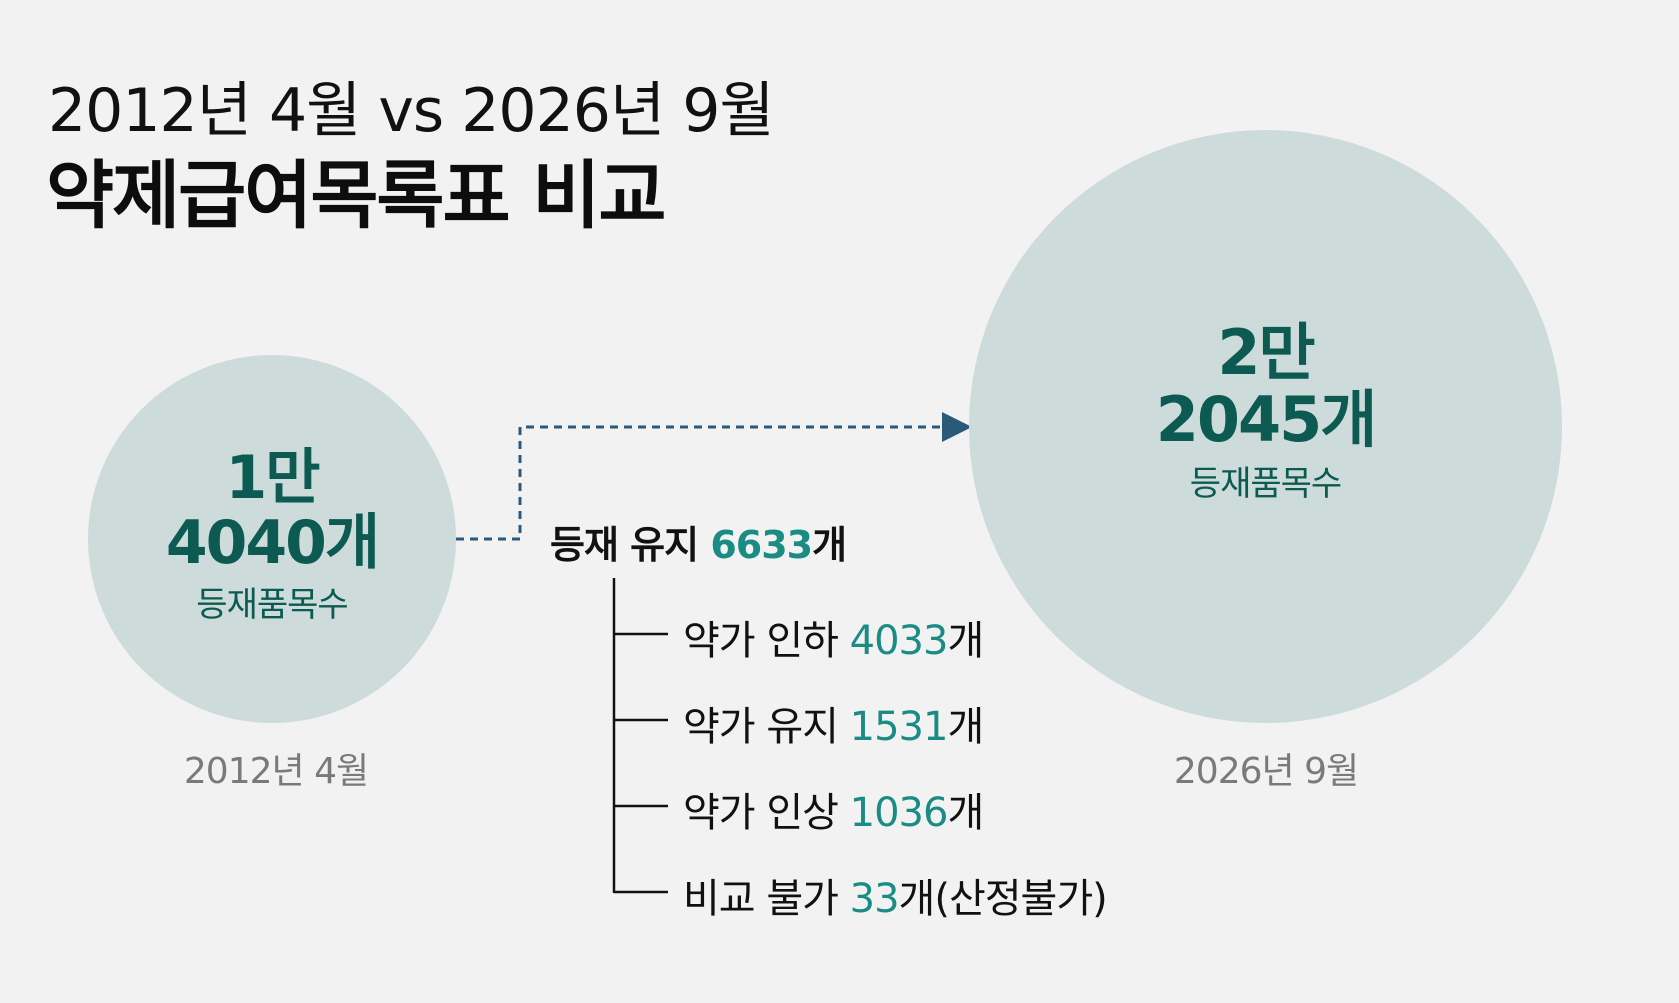  What do you see at coordinates (1265, 483) in the screenshot?
I see `circle-2026-label: 등재품목수` at bounding box center [1265, 483].